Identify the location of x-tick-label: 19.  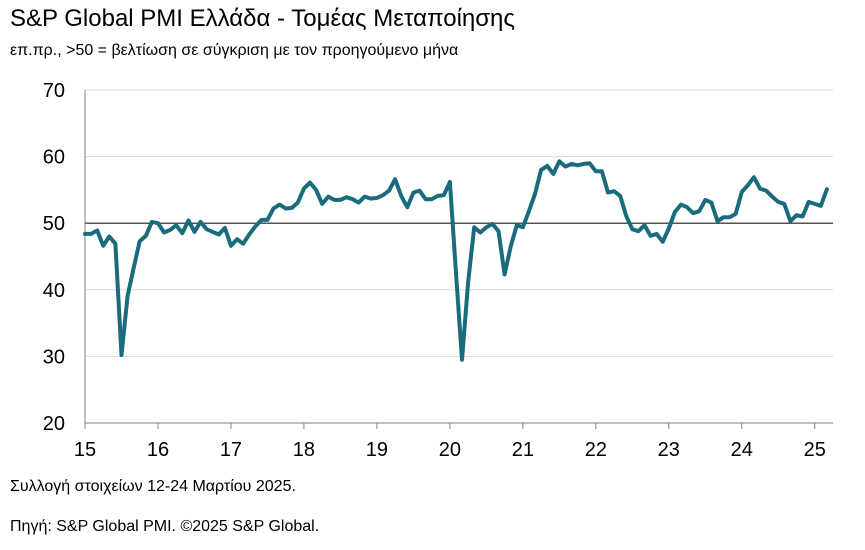
(377, 450).